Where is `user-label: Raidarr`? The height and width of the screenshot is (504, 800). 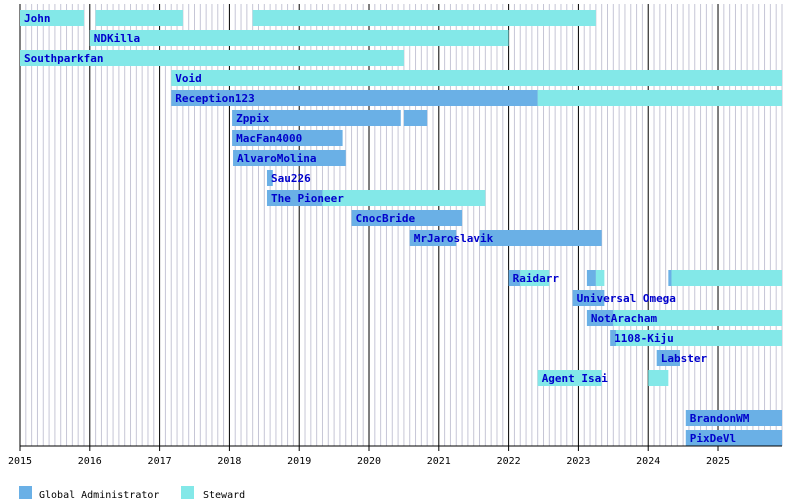 user-label: Raidarr is located at coordinates (536, 278).